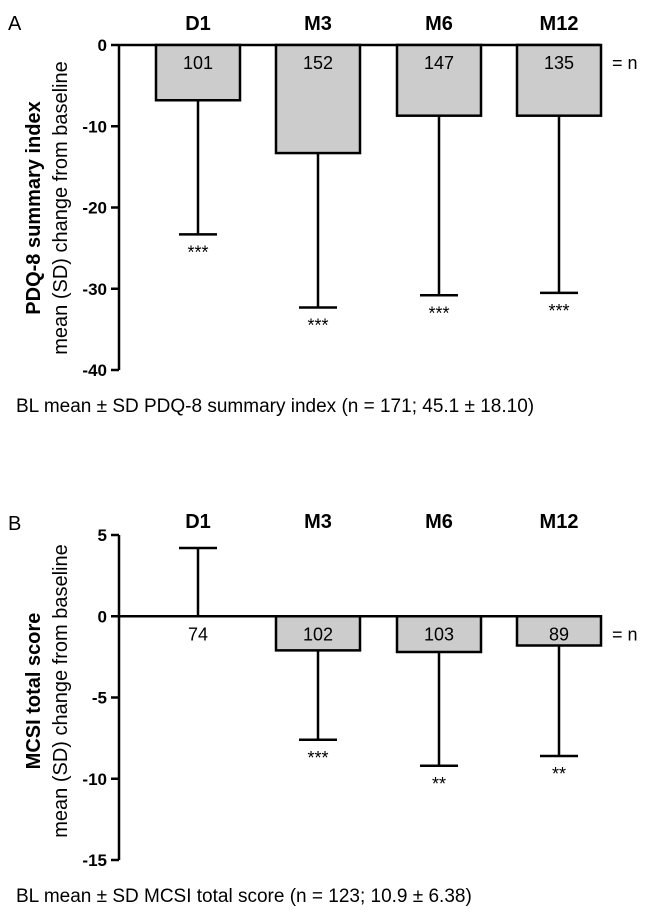  Describe the element at coordinates (559, 522) in the screenshot. I see `category-label-b: M12` at that location.